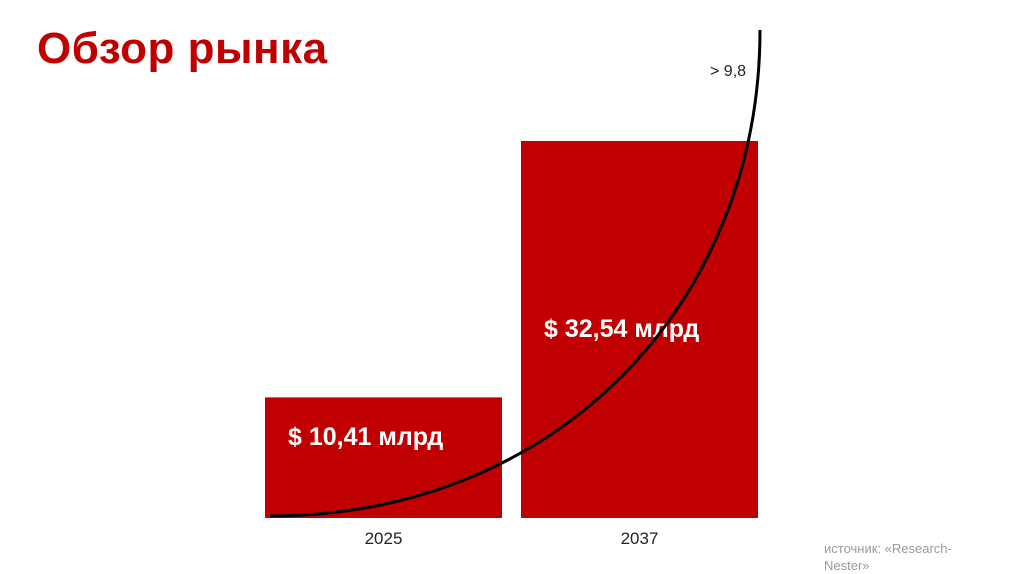  I want to click on bar-data-label: $ 10,41 млрд, so click(365, 437).